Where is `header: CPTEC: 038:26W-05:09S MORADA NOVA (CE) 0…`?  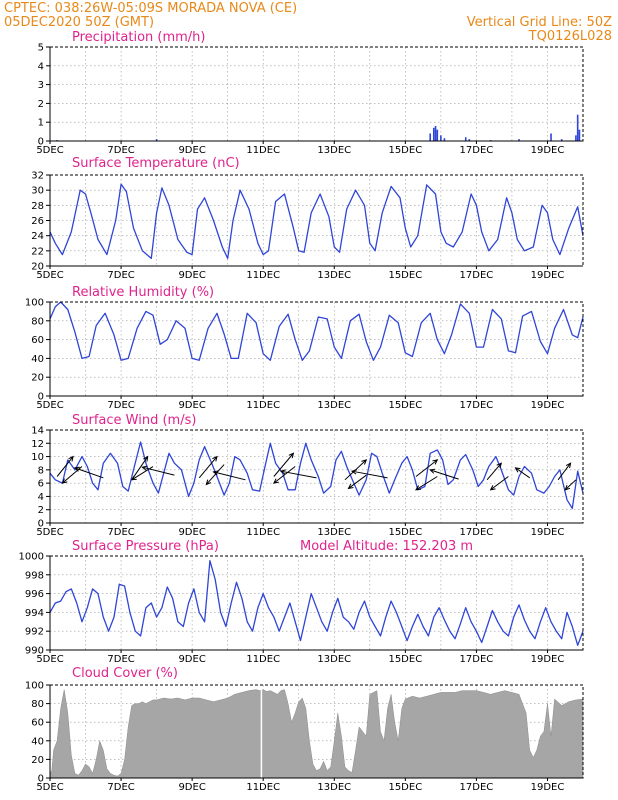 header: CPTEC: 038:26W-05:09S MORADA NOVA (CE) 0… is located at coordinates (308, 22).